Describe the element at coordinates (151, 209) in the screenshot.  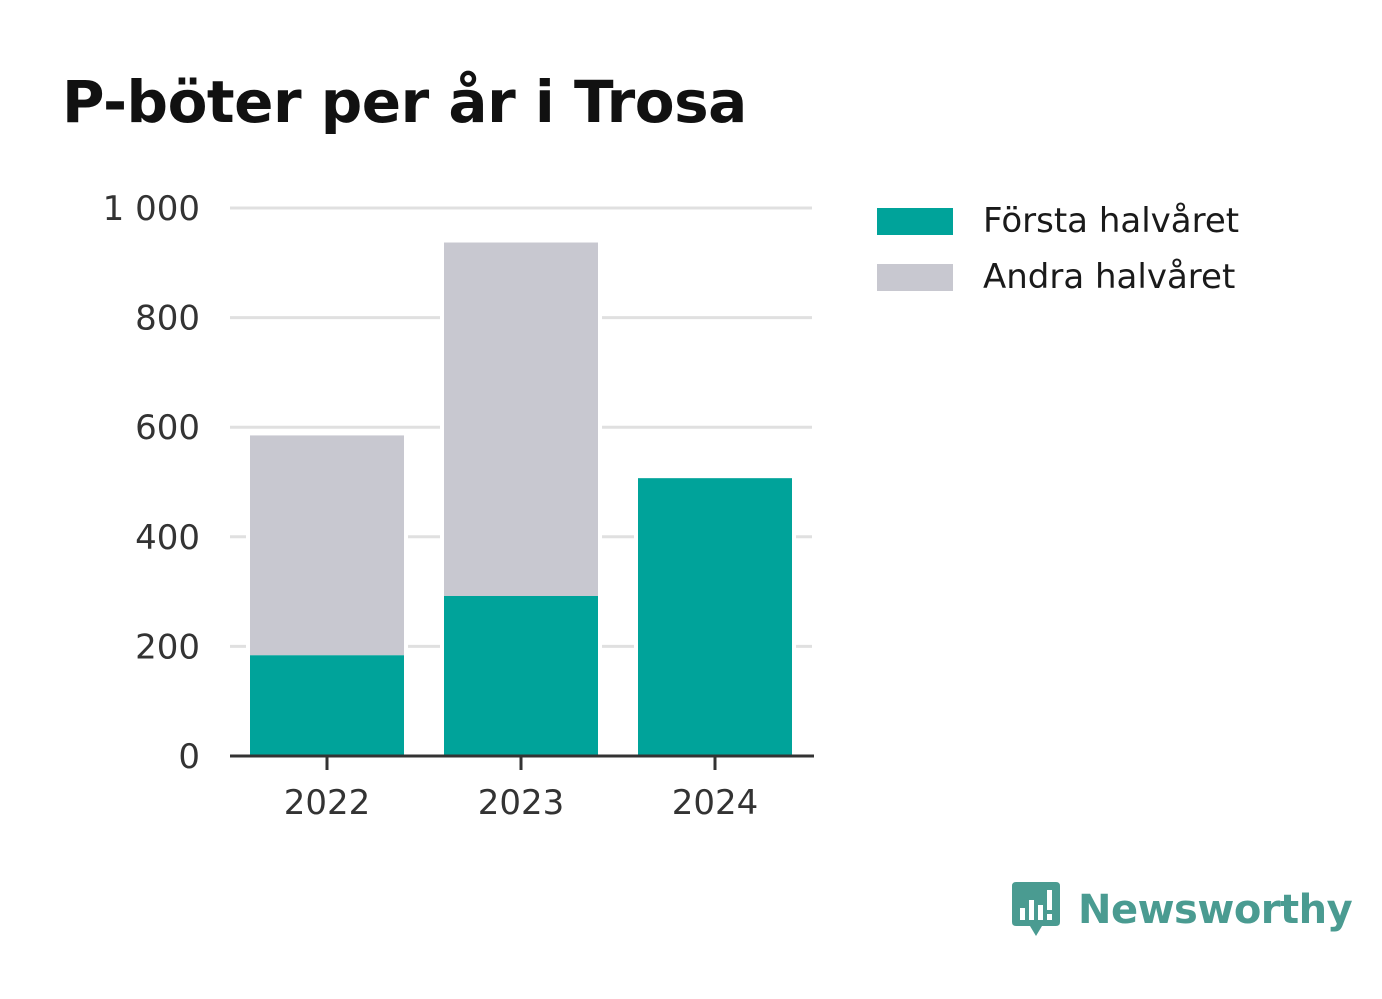
I see `y-tick-label-1000: 1 000` at that location.